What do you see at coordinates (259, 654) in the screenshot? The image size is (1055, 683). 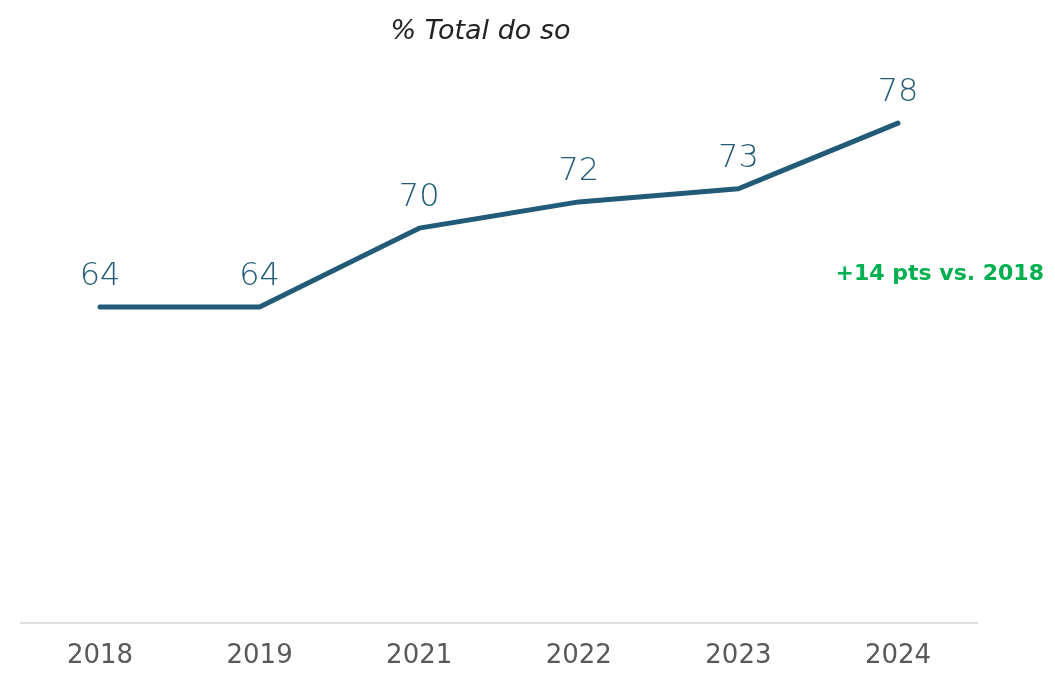 I see `x-tick-label: 2019` at bounding box center [259, 654].